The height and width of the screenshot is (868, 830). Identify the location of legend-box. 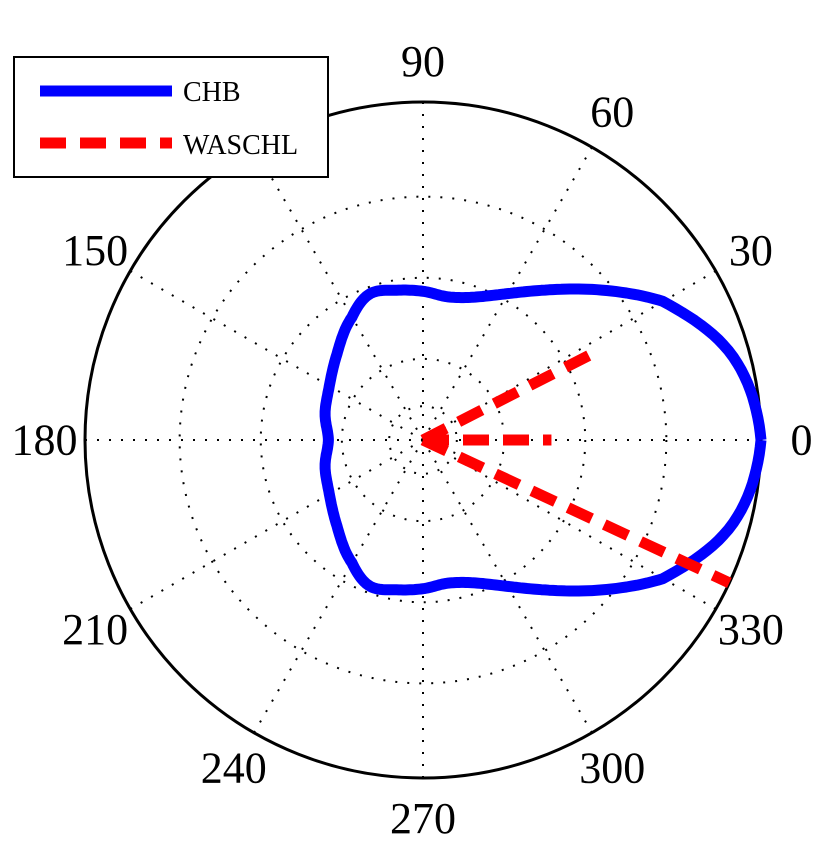
(171, 117).